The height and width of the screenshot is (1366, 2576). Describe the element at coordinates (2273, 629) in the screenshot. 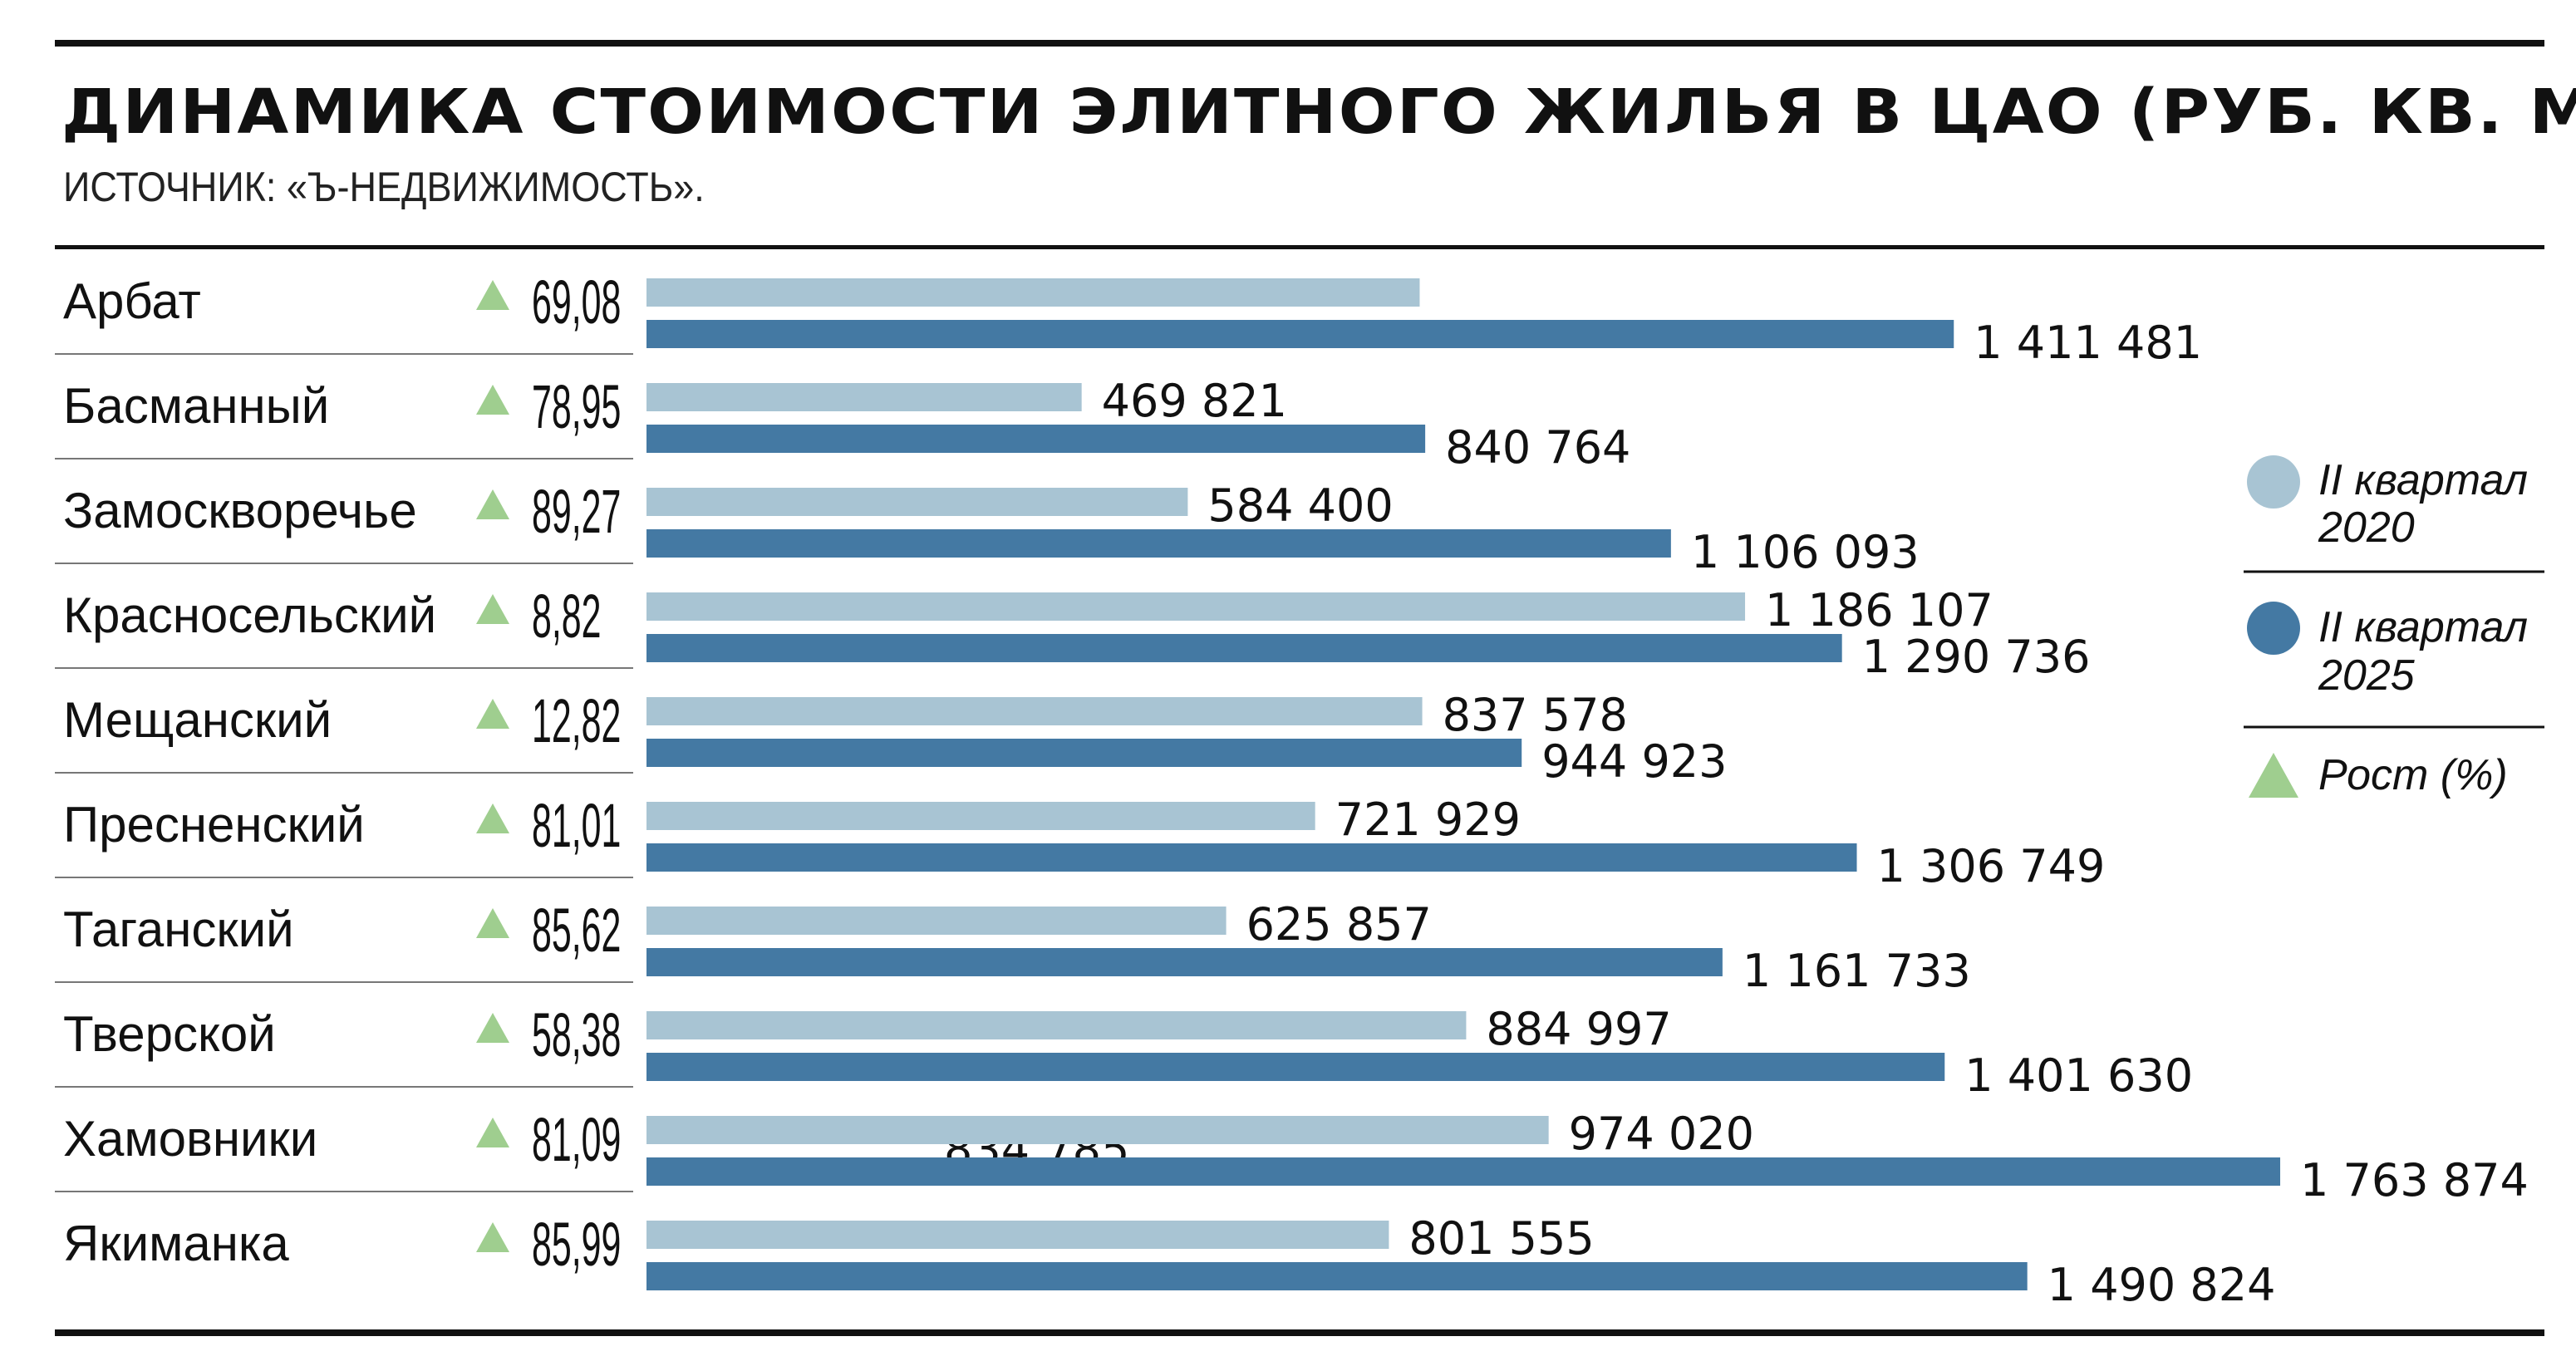

I see `legend-swatch-2025` at that location.